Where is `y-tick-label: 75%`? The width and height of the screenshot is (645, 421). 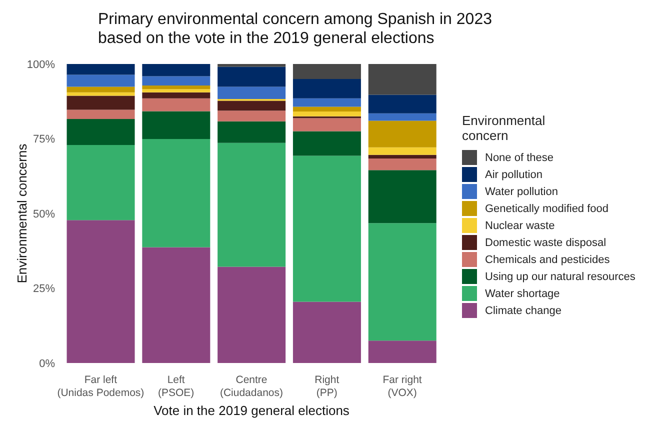
y-tick-label: 75% is located at coordinates (44, 140).